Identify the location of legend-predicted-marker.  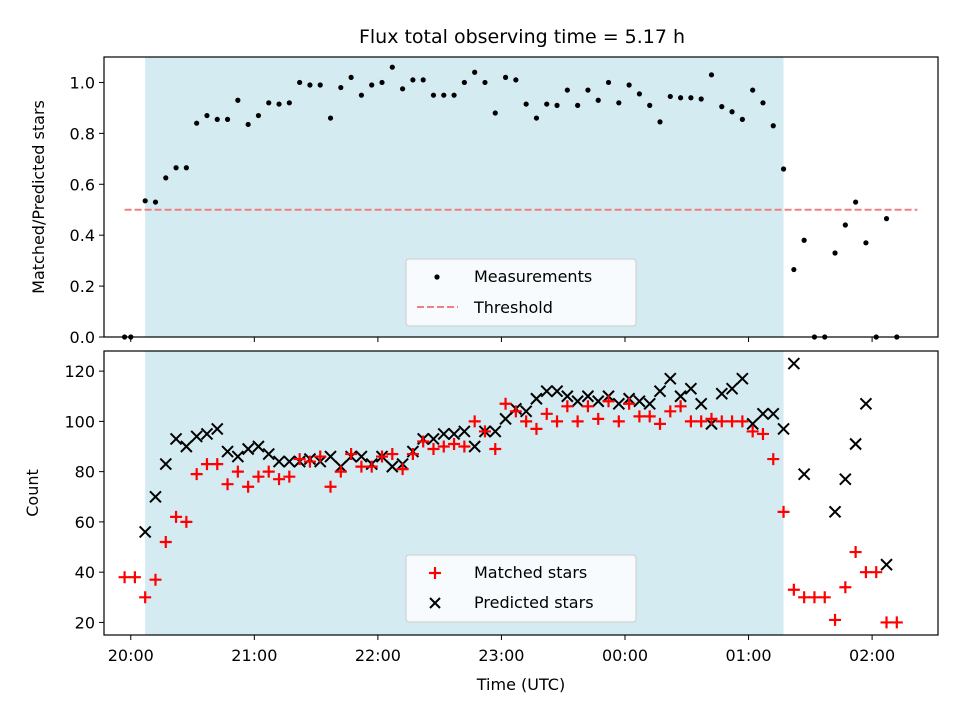
(435, 603).